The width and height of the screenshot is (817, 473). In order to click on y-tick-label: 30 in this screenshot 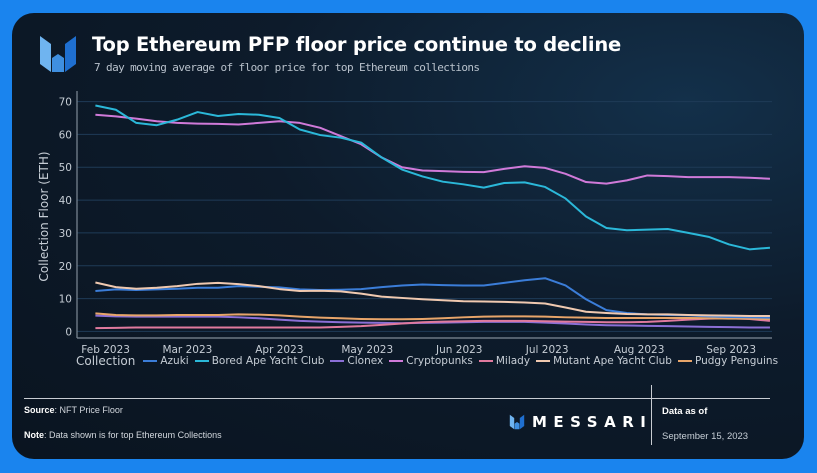, I will do `click(65, 234)`.